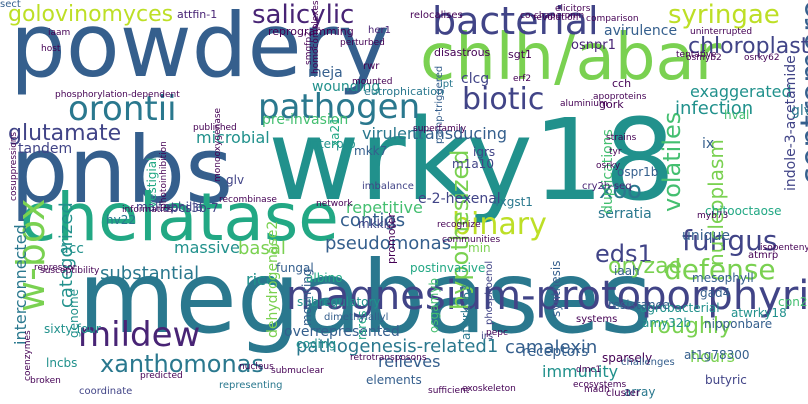 The width and height of the screenshot is (808, 404). I want to click on word-25: chloroplast, so click(748, 46).